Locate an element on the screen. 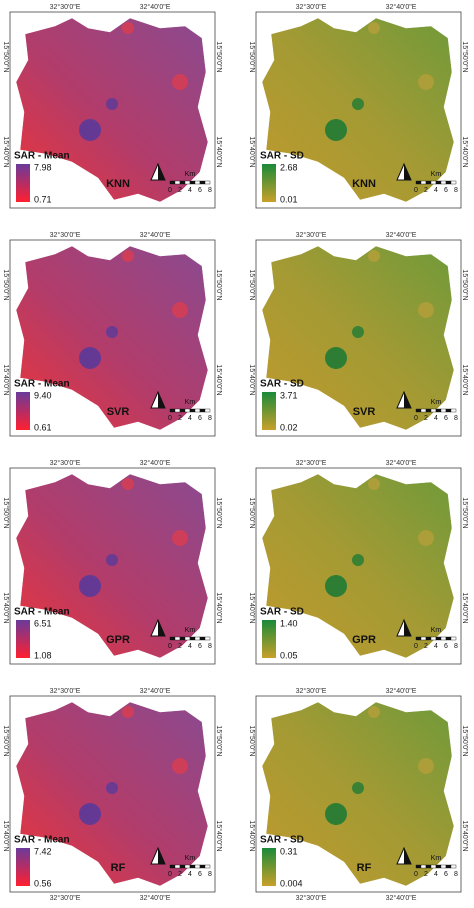 The width and height of the screenshot is (474, 908). model-name: RF is located at coordinates (364, 868).